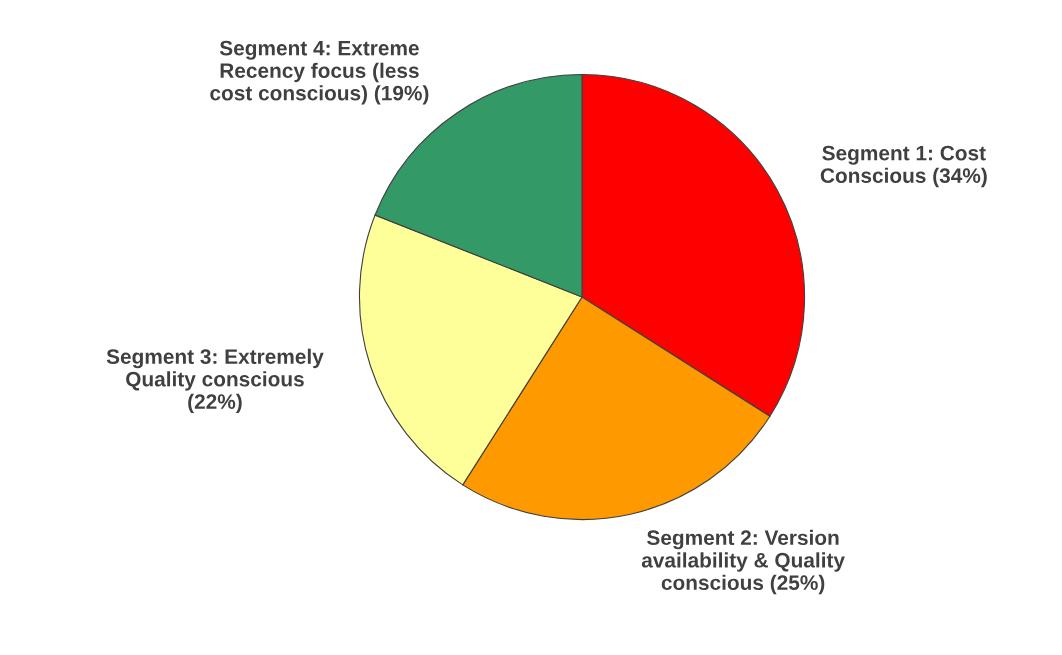 This screenshot has width=1062, height=655. What do you see at coordinates (743, 562) in the screenshot?
I see `slice-label: Segment 2: Version availability & Quality conscious (25%)` at bounding box center [743, 562].